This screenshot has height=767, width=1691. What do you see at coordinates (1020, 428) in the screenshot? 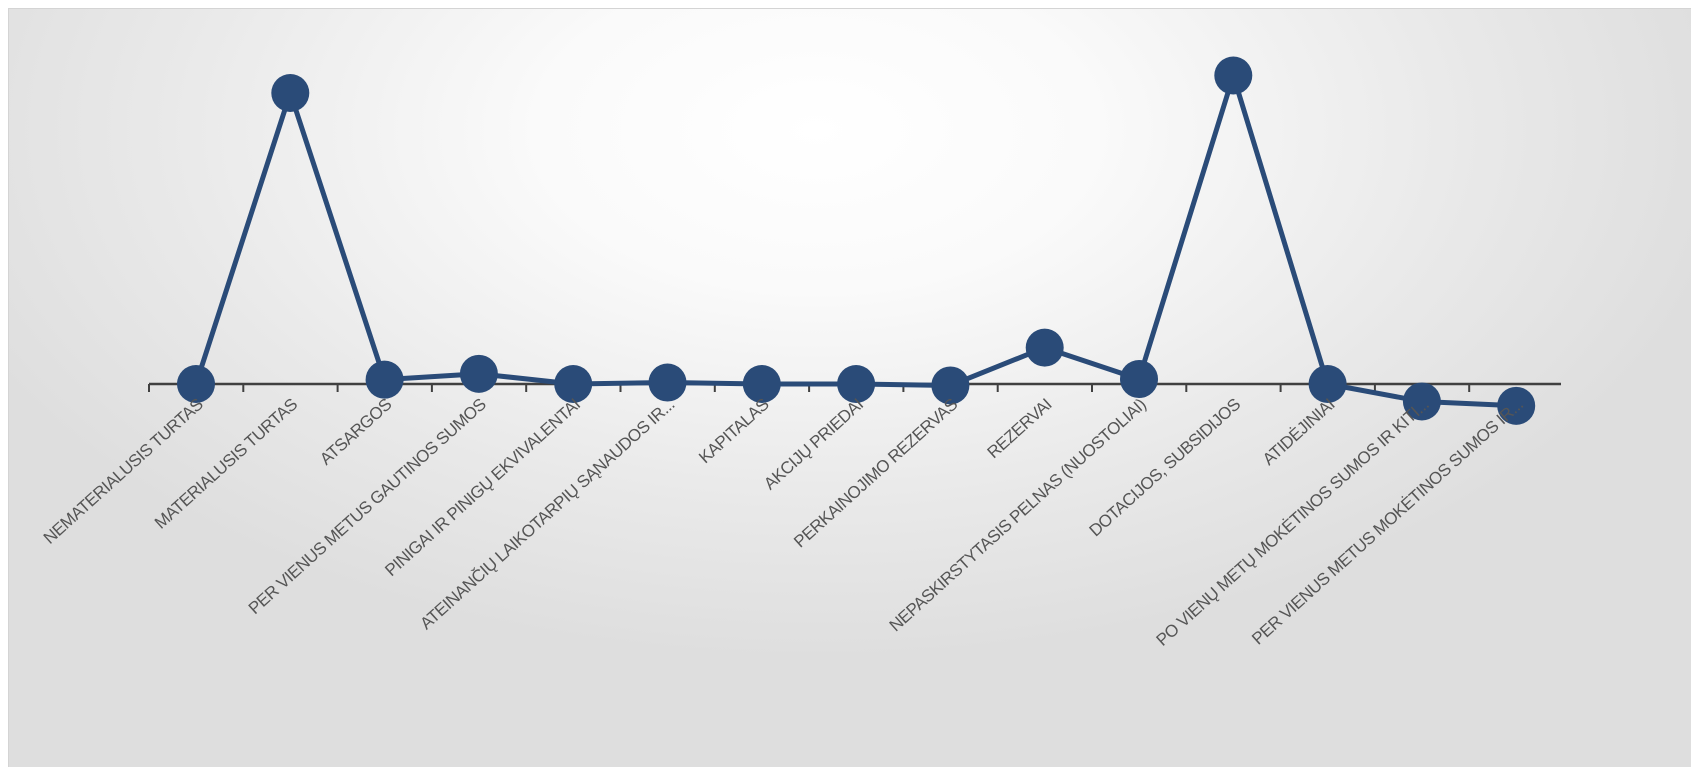
I see `x-tick-label: REZERVAI` at bounding box center [1020, 428].